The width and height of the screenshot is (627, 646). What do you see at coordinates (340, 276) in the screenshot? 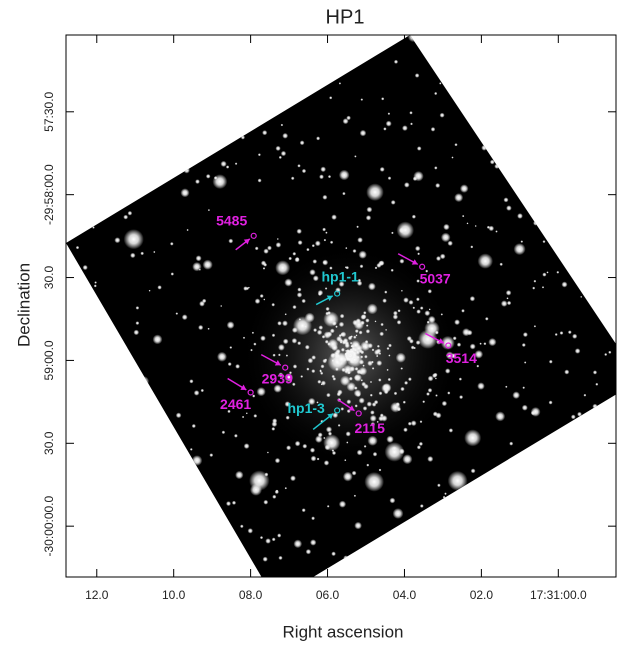
I see `annotation-label: hp1-1` at bounding box center [340, 276].